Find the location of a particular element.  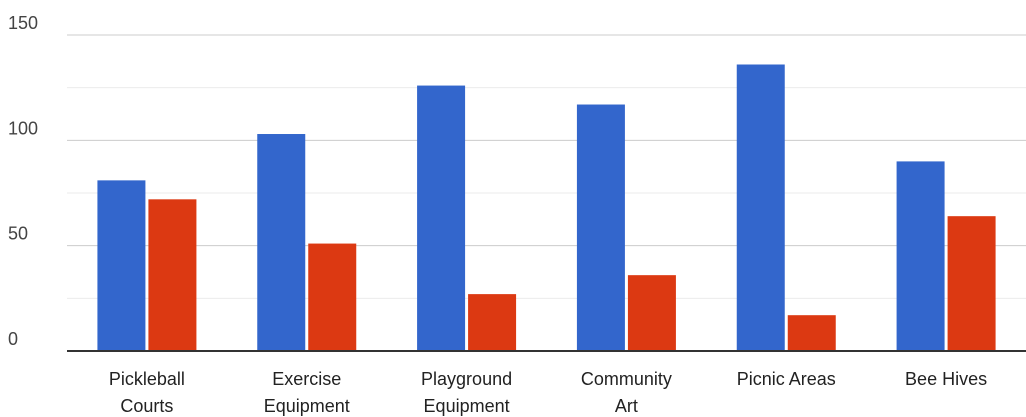

y-tick-label: 0 is located at coordinates (13, 339).